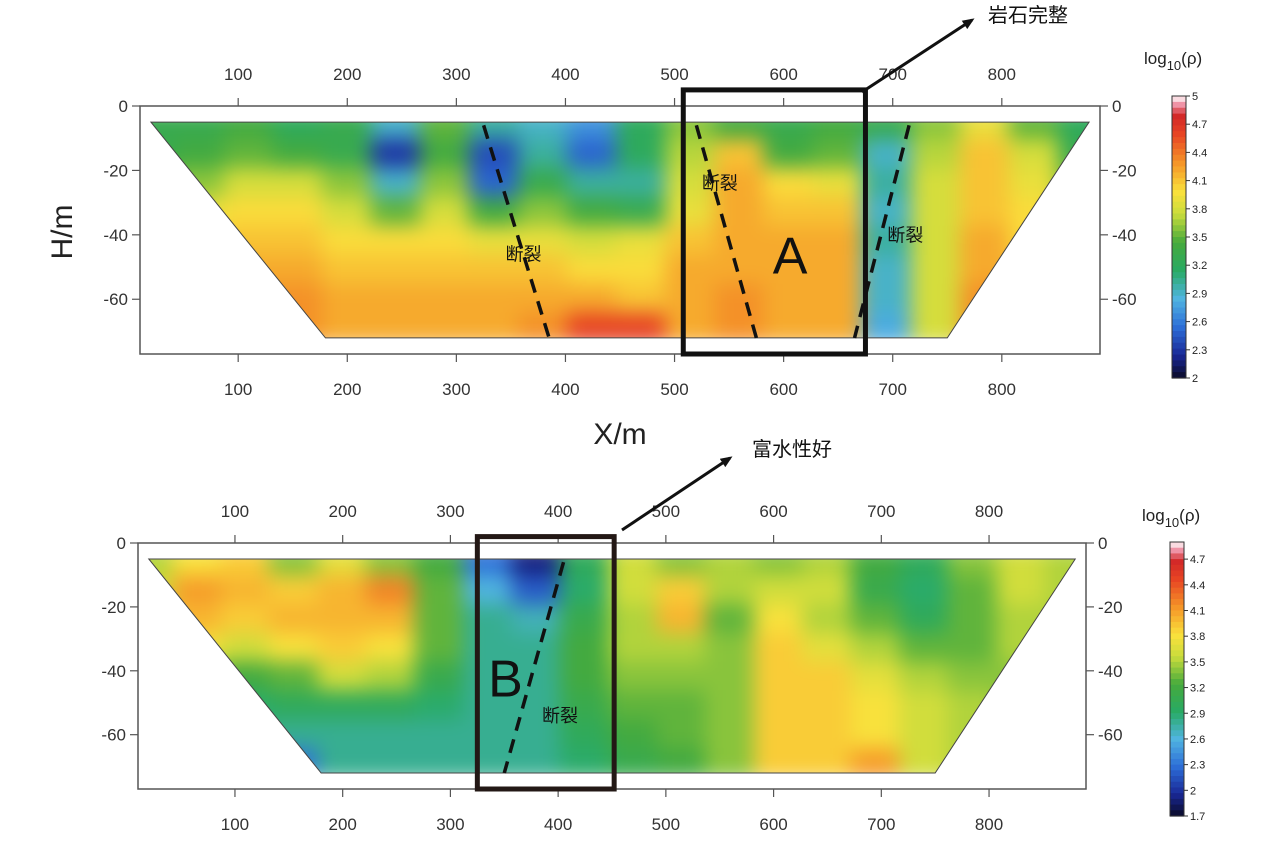 The width and height of the screenshot is (1266, 844). Describe the element at coordinates (119, 639) in the screenshot. I see `y-axis-left: 0 -20 -40 -60` at that location.